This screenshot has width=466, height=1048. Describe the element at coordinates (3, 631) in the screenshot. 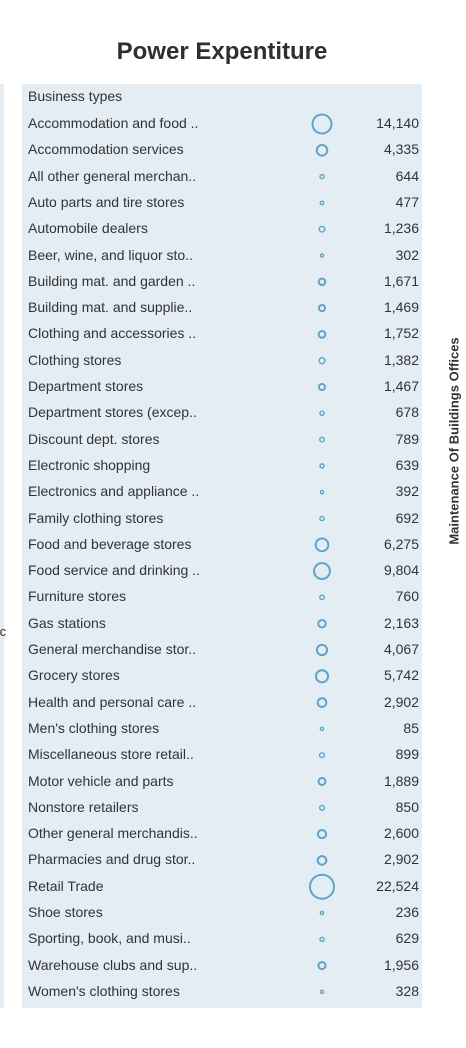

I see `cut-off-label: tc` at that location.